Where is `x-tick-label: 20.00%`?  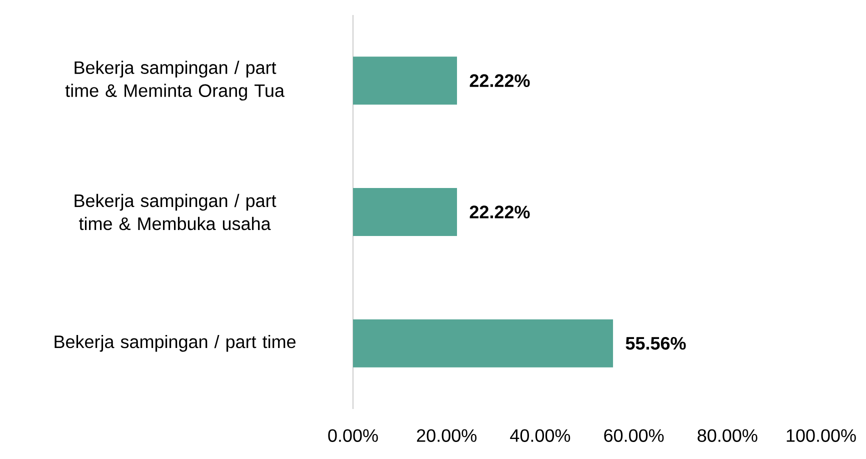
x-tick-label: 20.00% is located at coordinates (446, 435).